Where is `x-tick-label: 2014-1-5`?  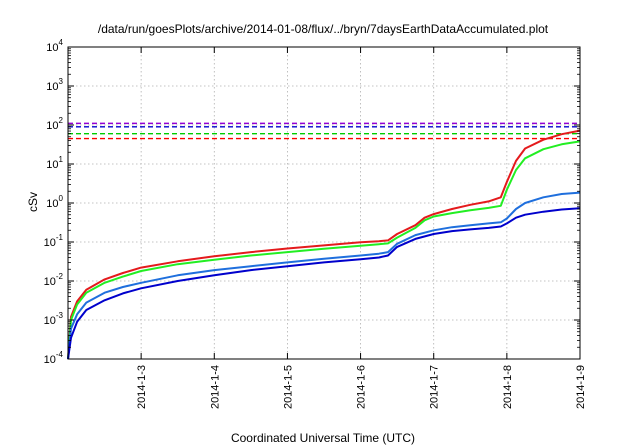
x-tick-label: 2014-1-5 is located at coordinates (288, 387).